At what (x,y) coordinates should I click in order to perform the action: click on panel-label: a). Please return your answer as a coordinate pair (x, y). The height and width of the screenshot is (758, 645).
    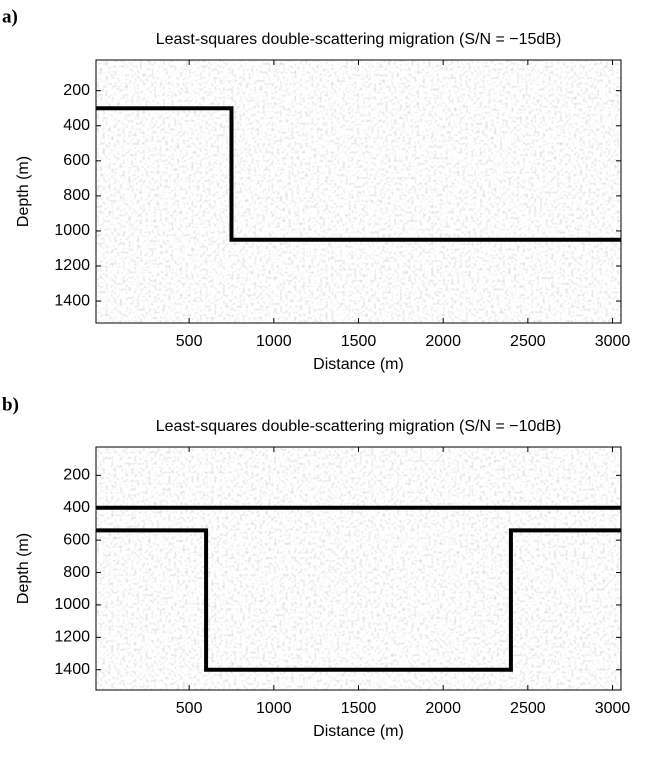
    Looking at the image, I should click on (10, 16).